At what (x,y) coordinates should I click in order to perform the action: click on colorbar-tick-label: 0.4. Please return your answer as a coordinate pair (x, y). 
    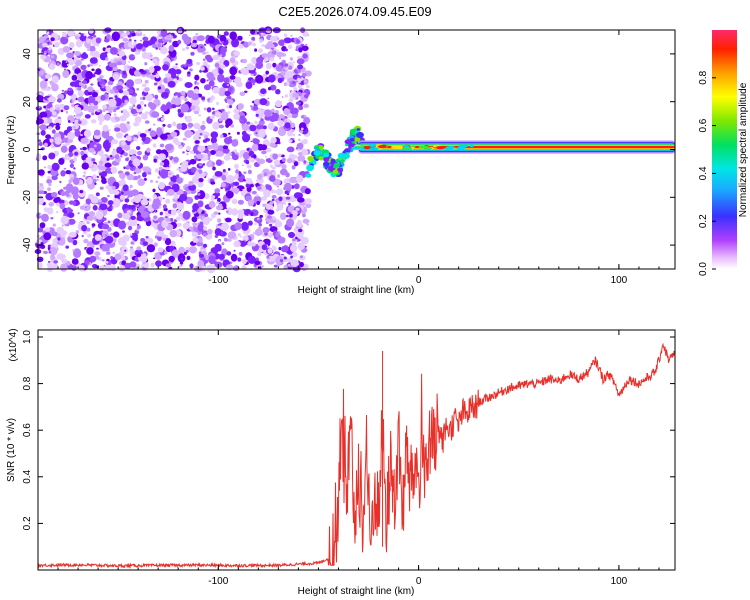
    Looking at the image, I should click on (703, 173).